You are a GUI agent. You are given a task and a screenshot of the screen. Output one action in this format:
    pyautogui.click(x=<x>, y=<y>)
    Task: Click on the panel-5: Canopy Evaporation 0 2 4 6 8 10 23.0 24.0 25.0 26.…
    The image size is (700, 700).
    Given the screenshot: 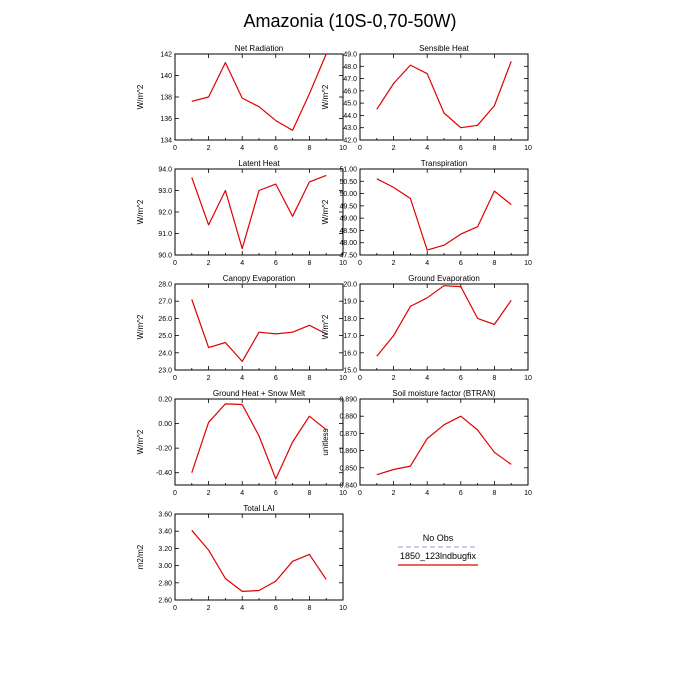 What is the action you would take?
    pyautogui.click(x=241, y=328)
    